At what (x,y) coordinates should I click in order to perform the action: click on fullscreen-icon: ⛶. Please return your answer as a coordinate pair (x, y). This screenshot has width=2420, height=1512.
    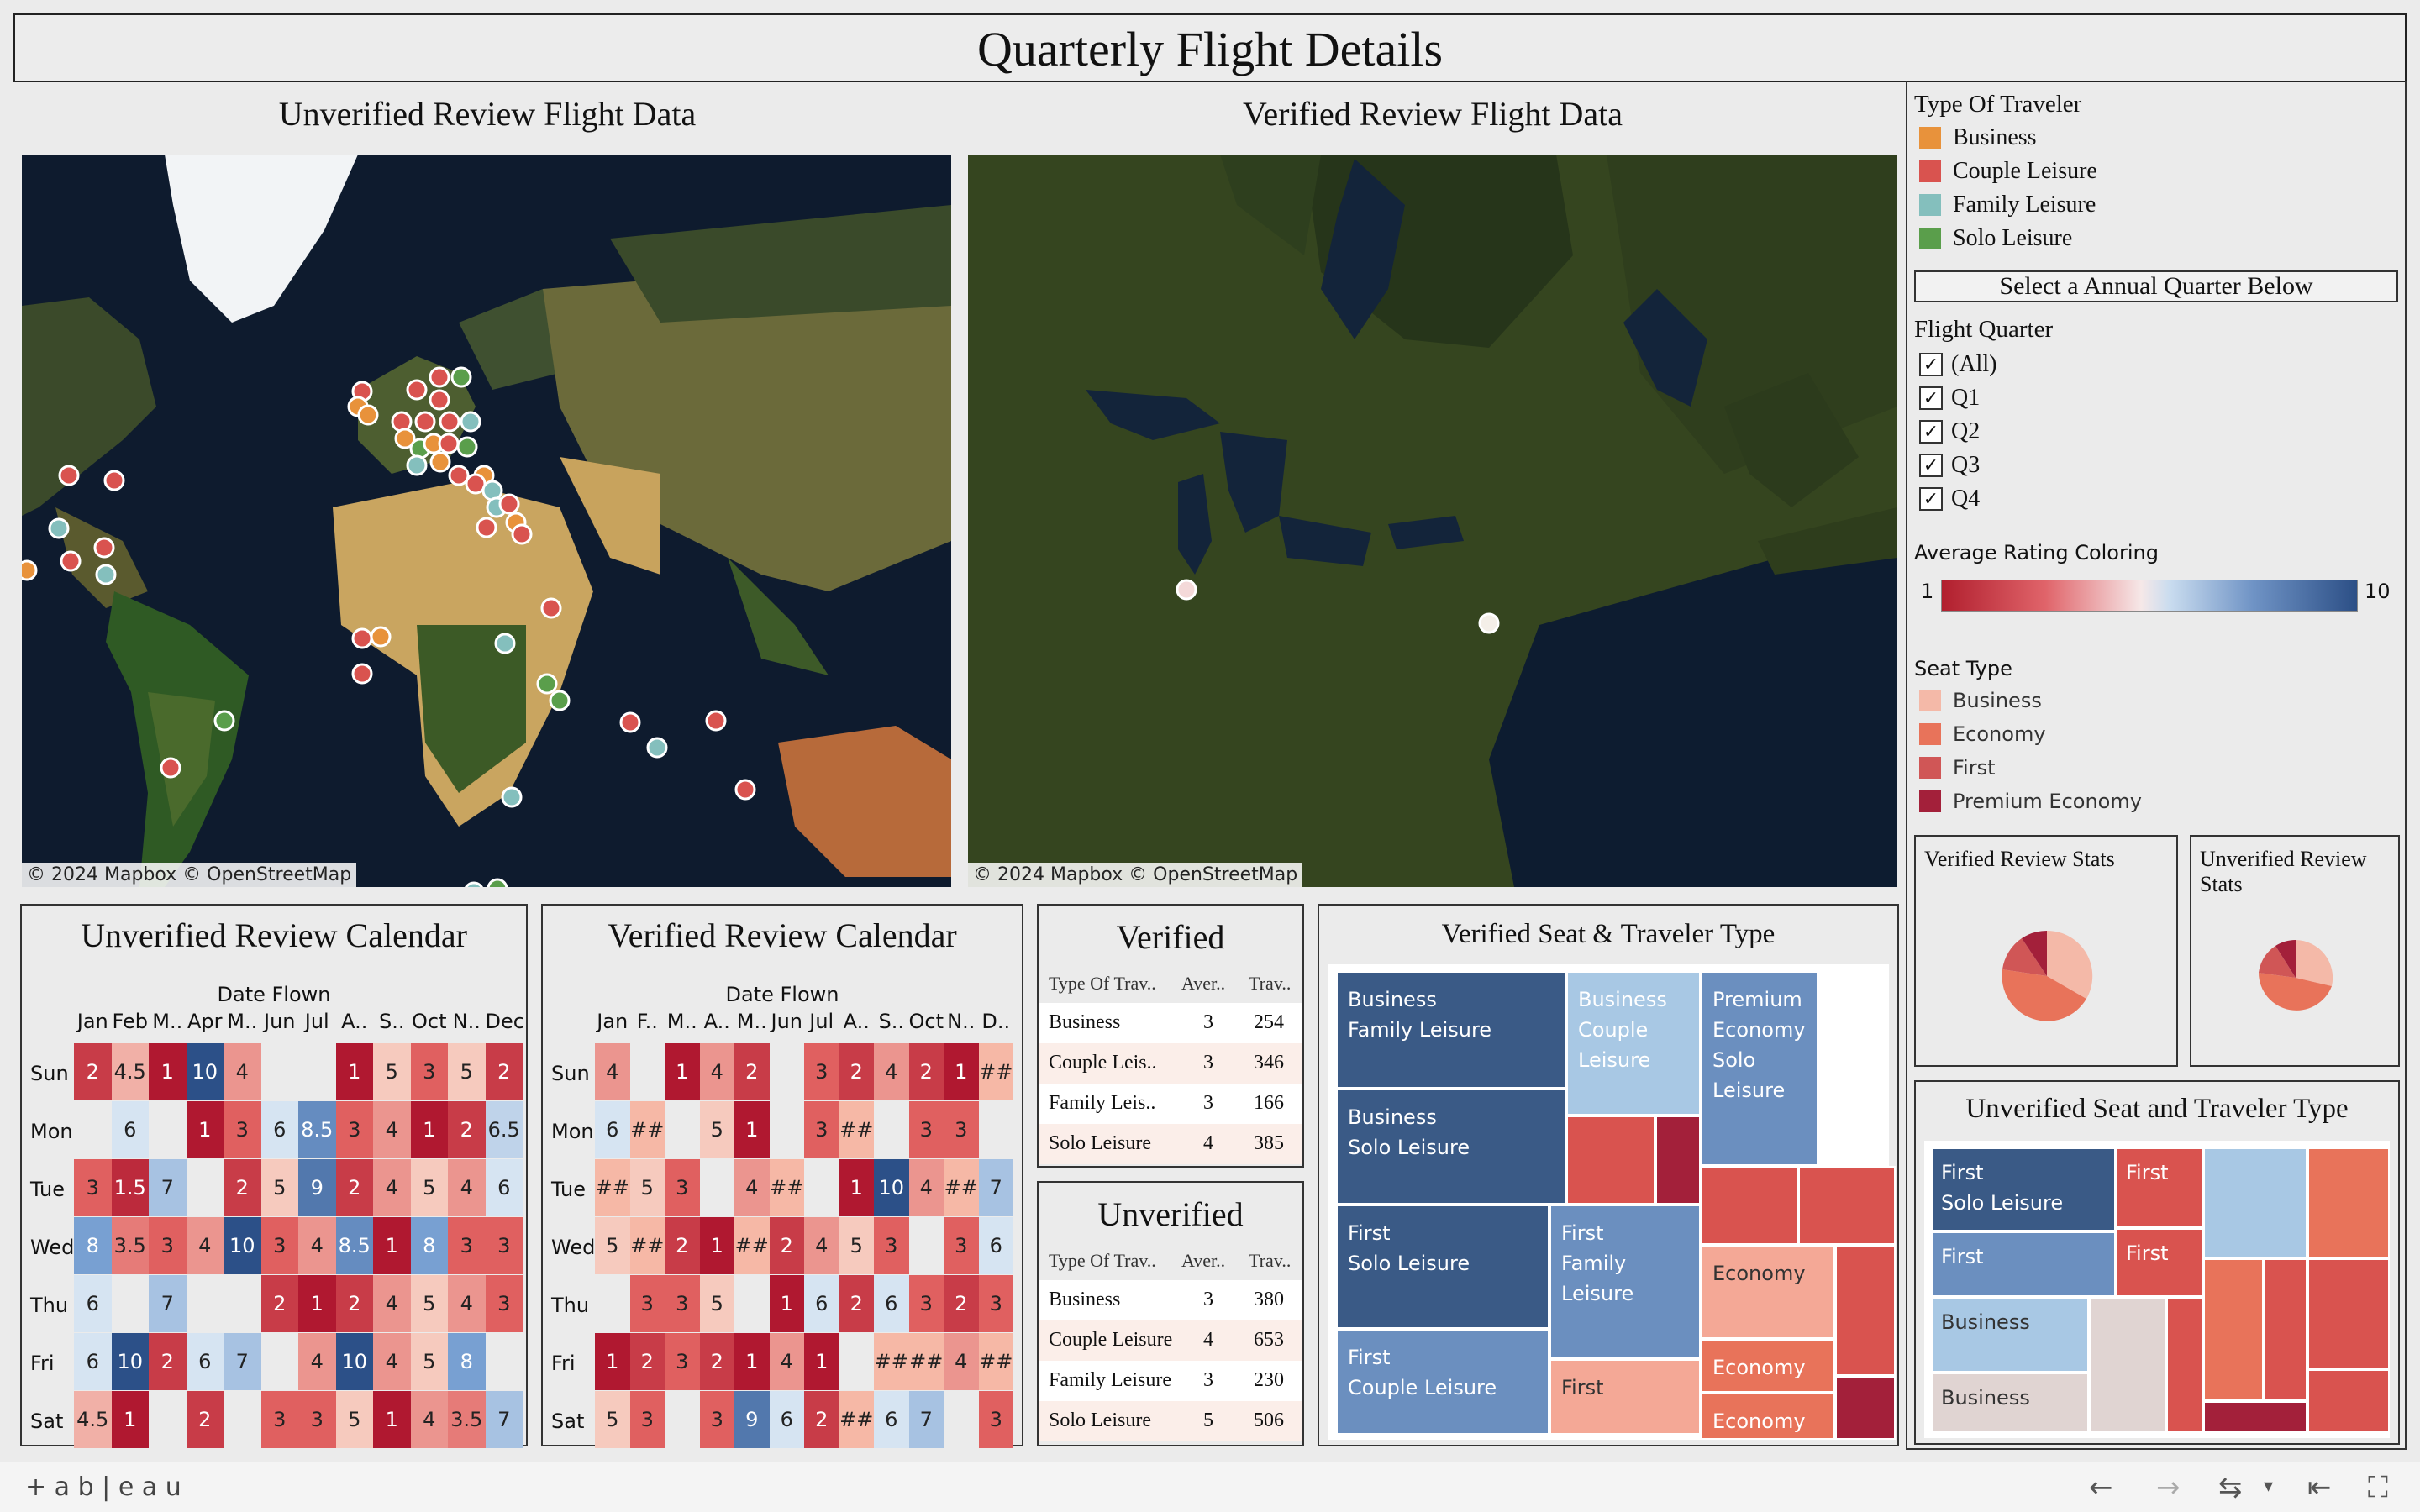
    Looking at the image, I should click on (2378, 1487).